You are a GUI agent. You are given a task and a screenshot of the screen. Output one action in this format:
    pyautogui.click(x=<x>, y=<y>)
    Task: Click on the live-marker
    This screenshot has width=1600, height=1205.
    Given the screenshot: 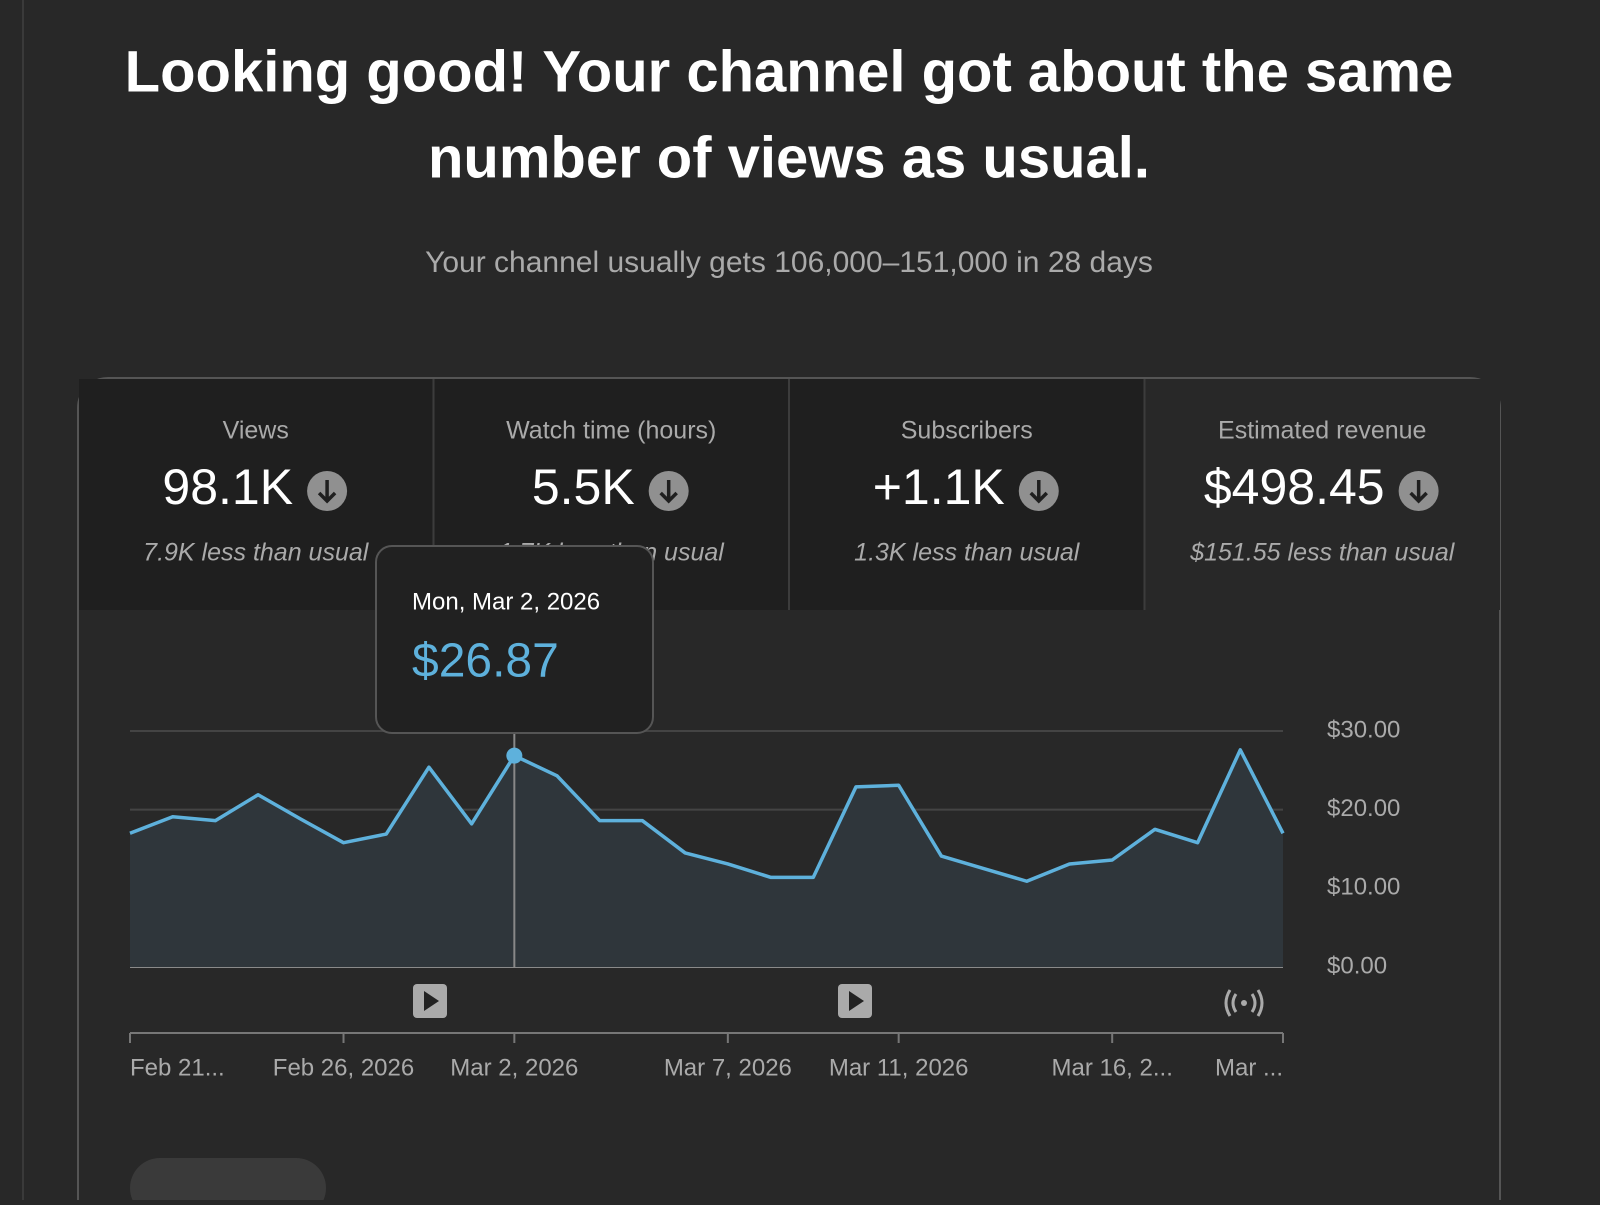 What is the action you would take?
    pyautogui.click(x=1244, y=1003)
    